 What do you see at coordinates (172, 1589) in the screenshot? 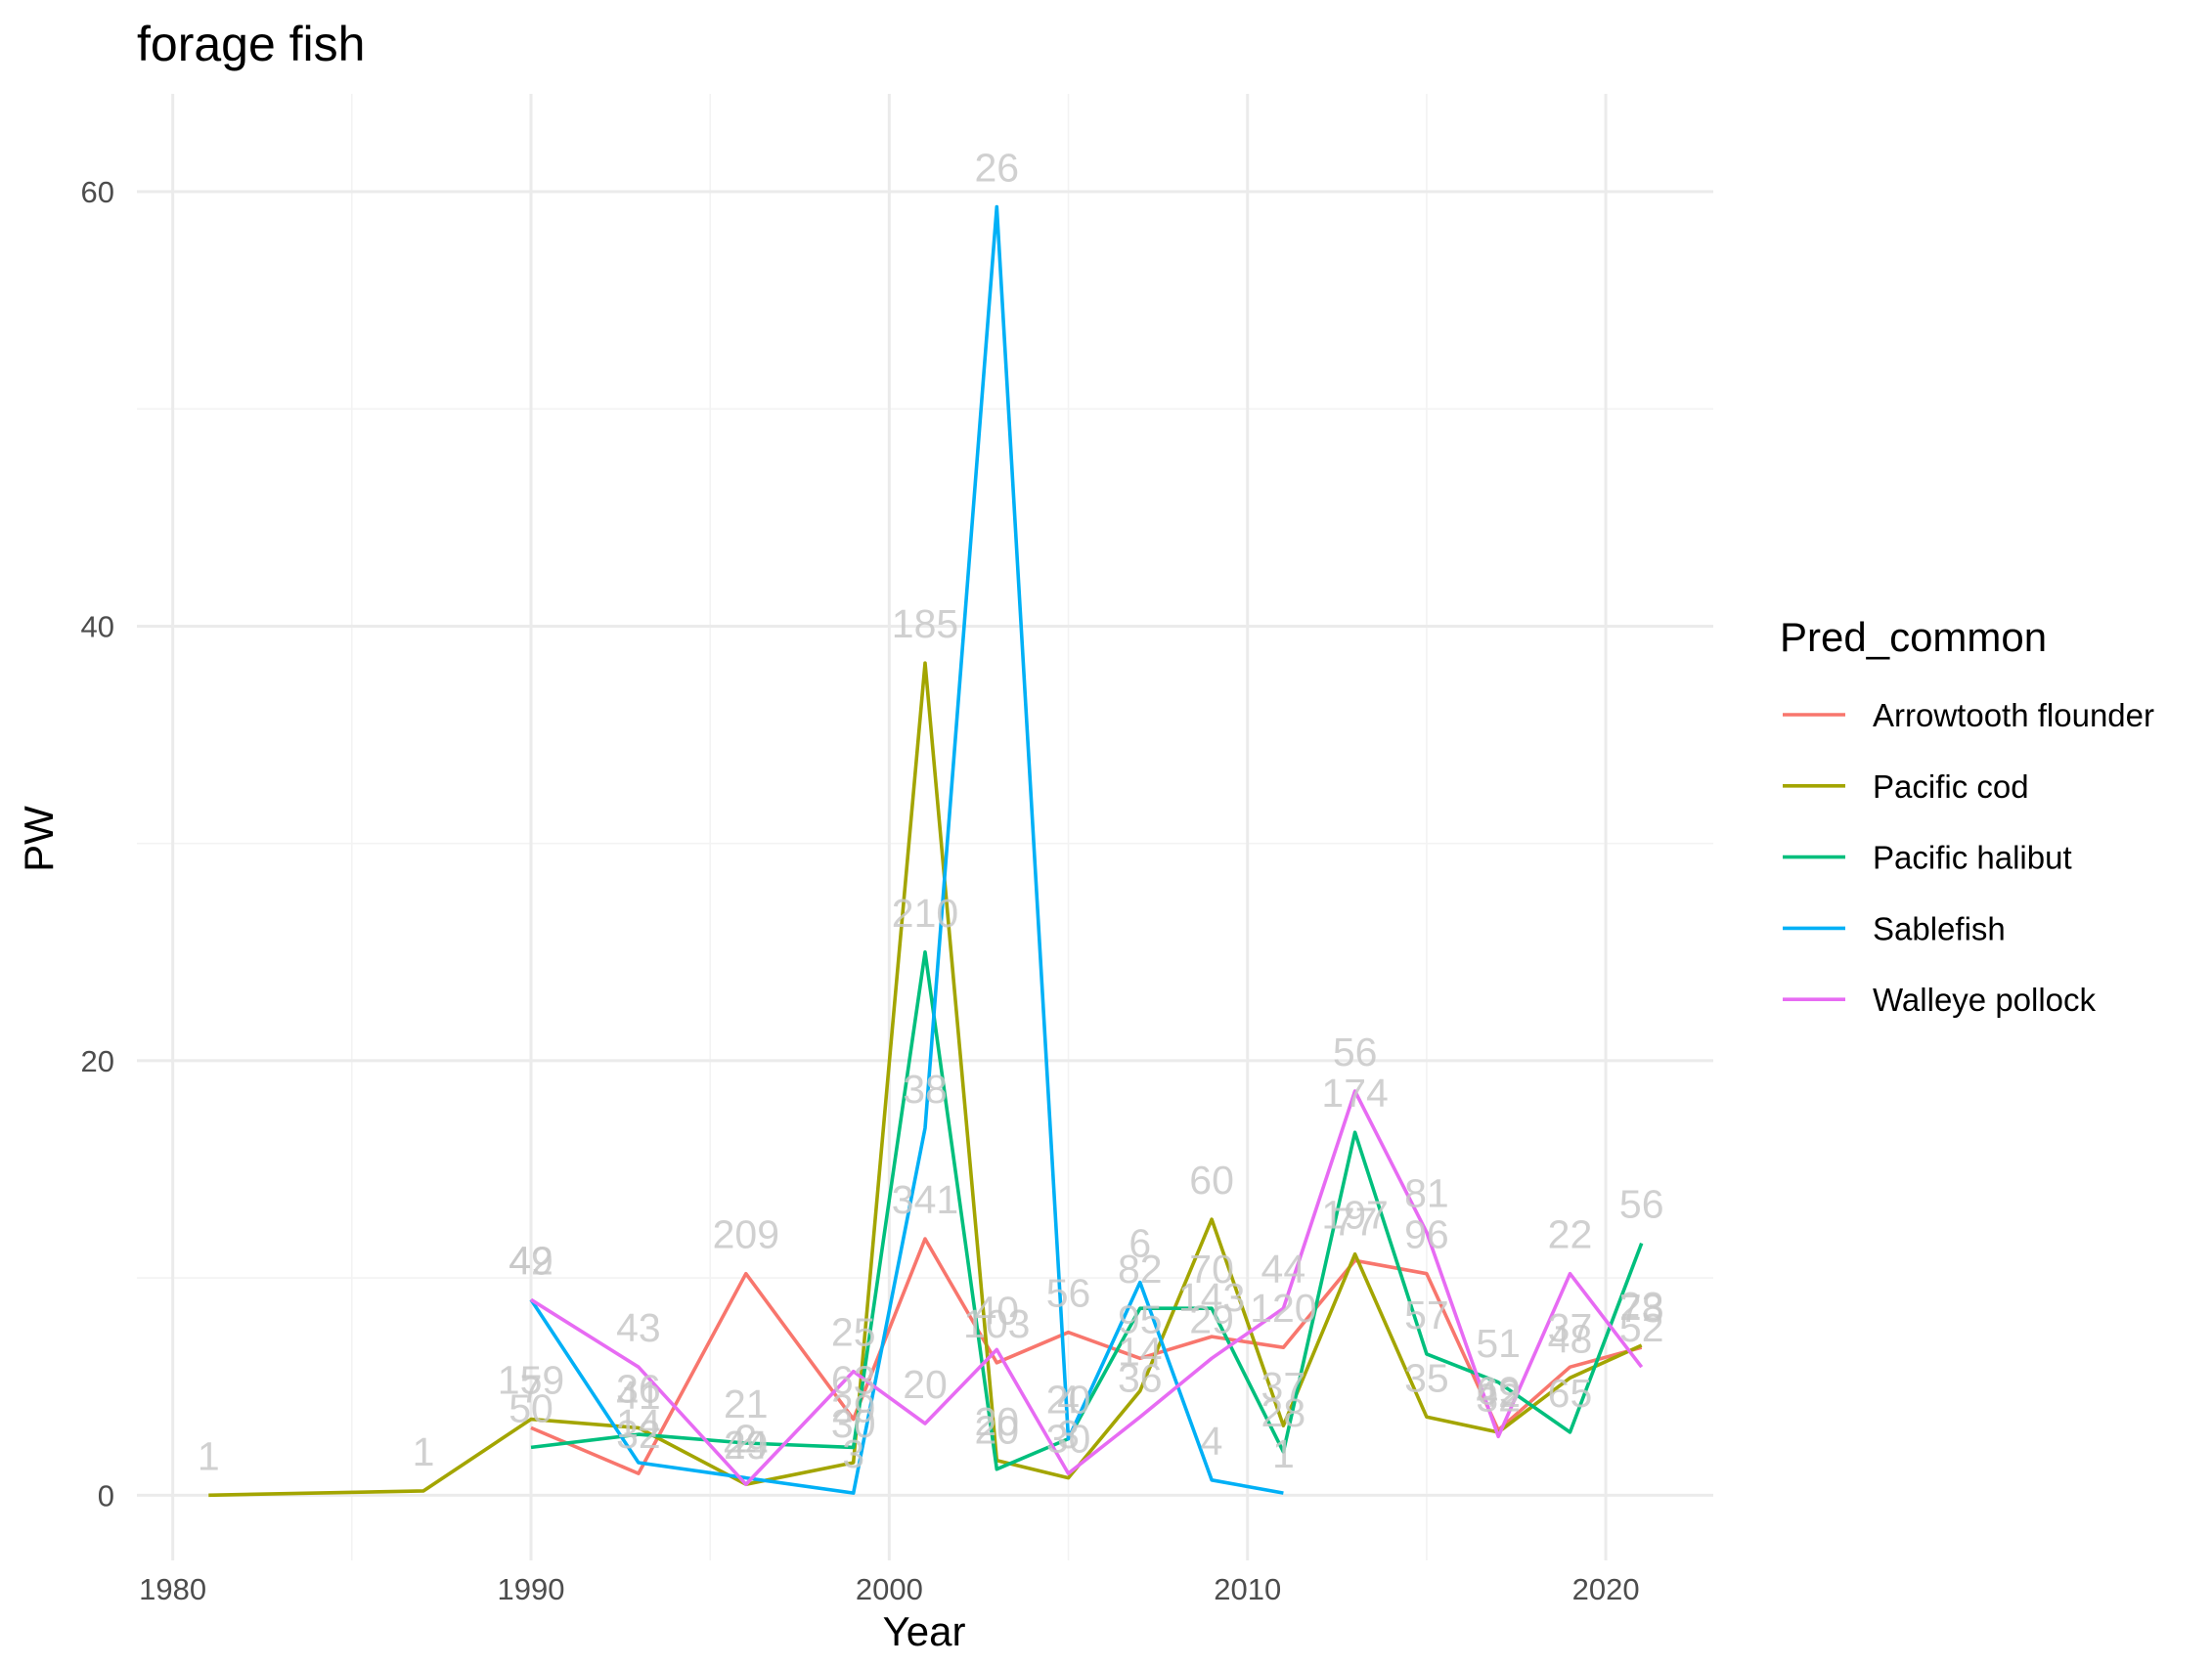
I see `x-tick-label: 1980` at bounding box center [172, 1589].